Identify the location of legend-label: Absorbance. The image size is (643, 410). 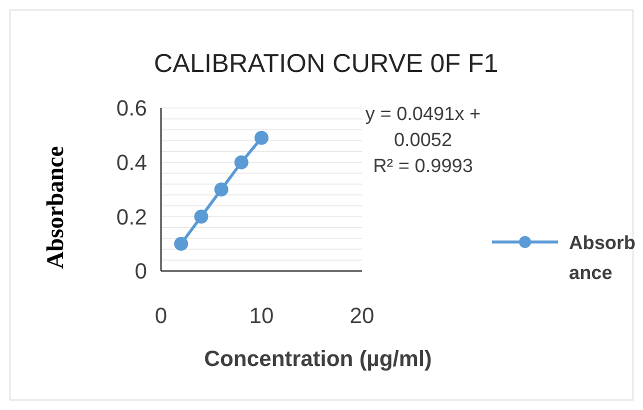
(602, 258).